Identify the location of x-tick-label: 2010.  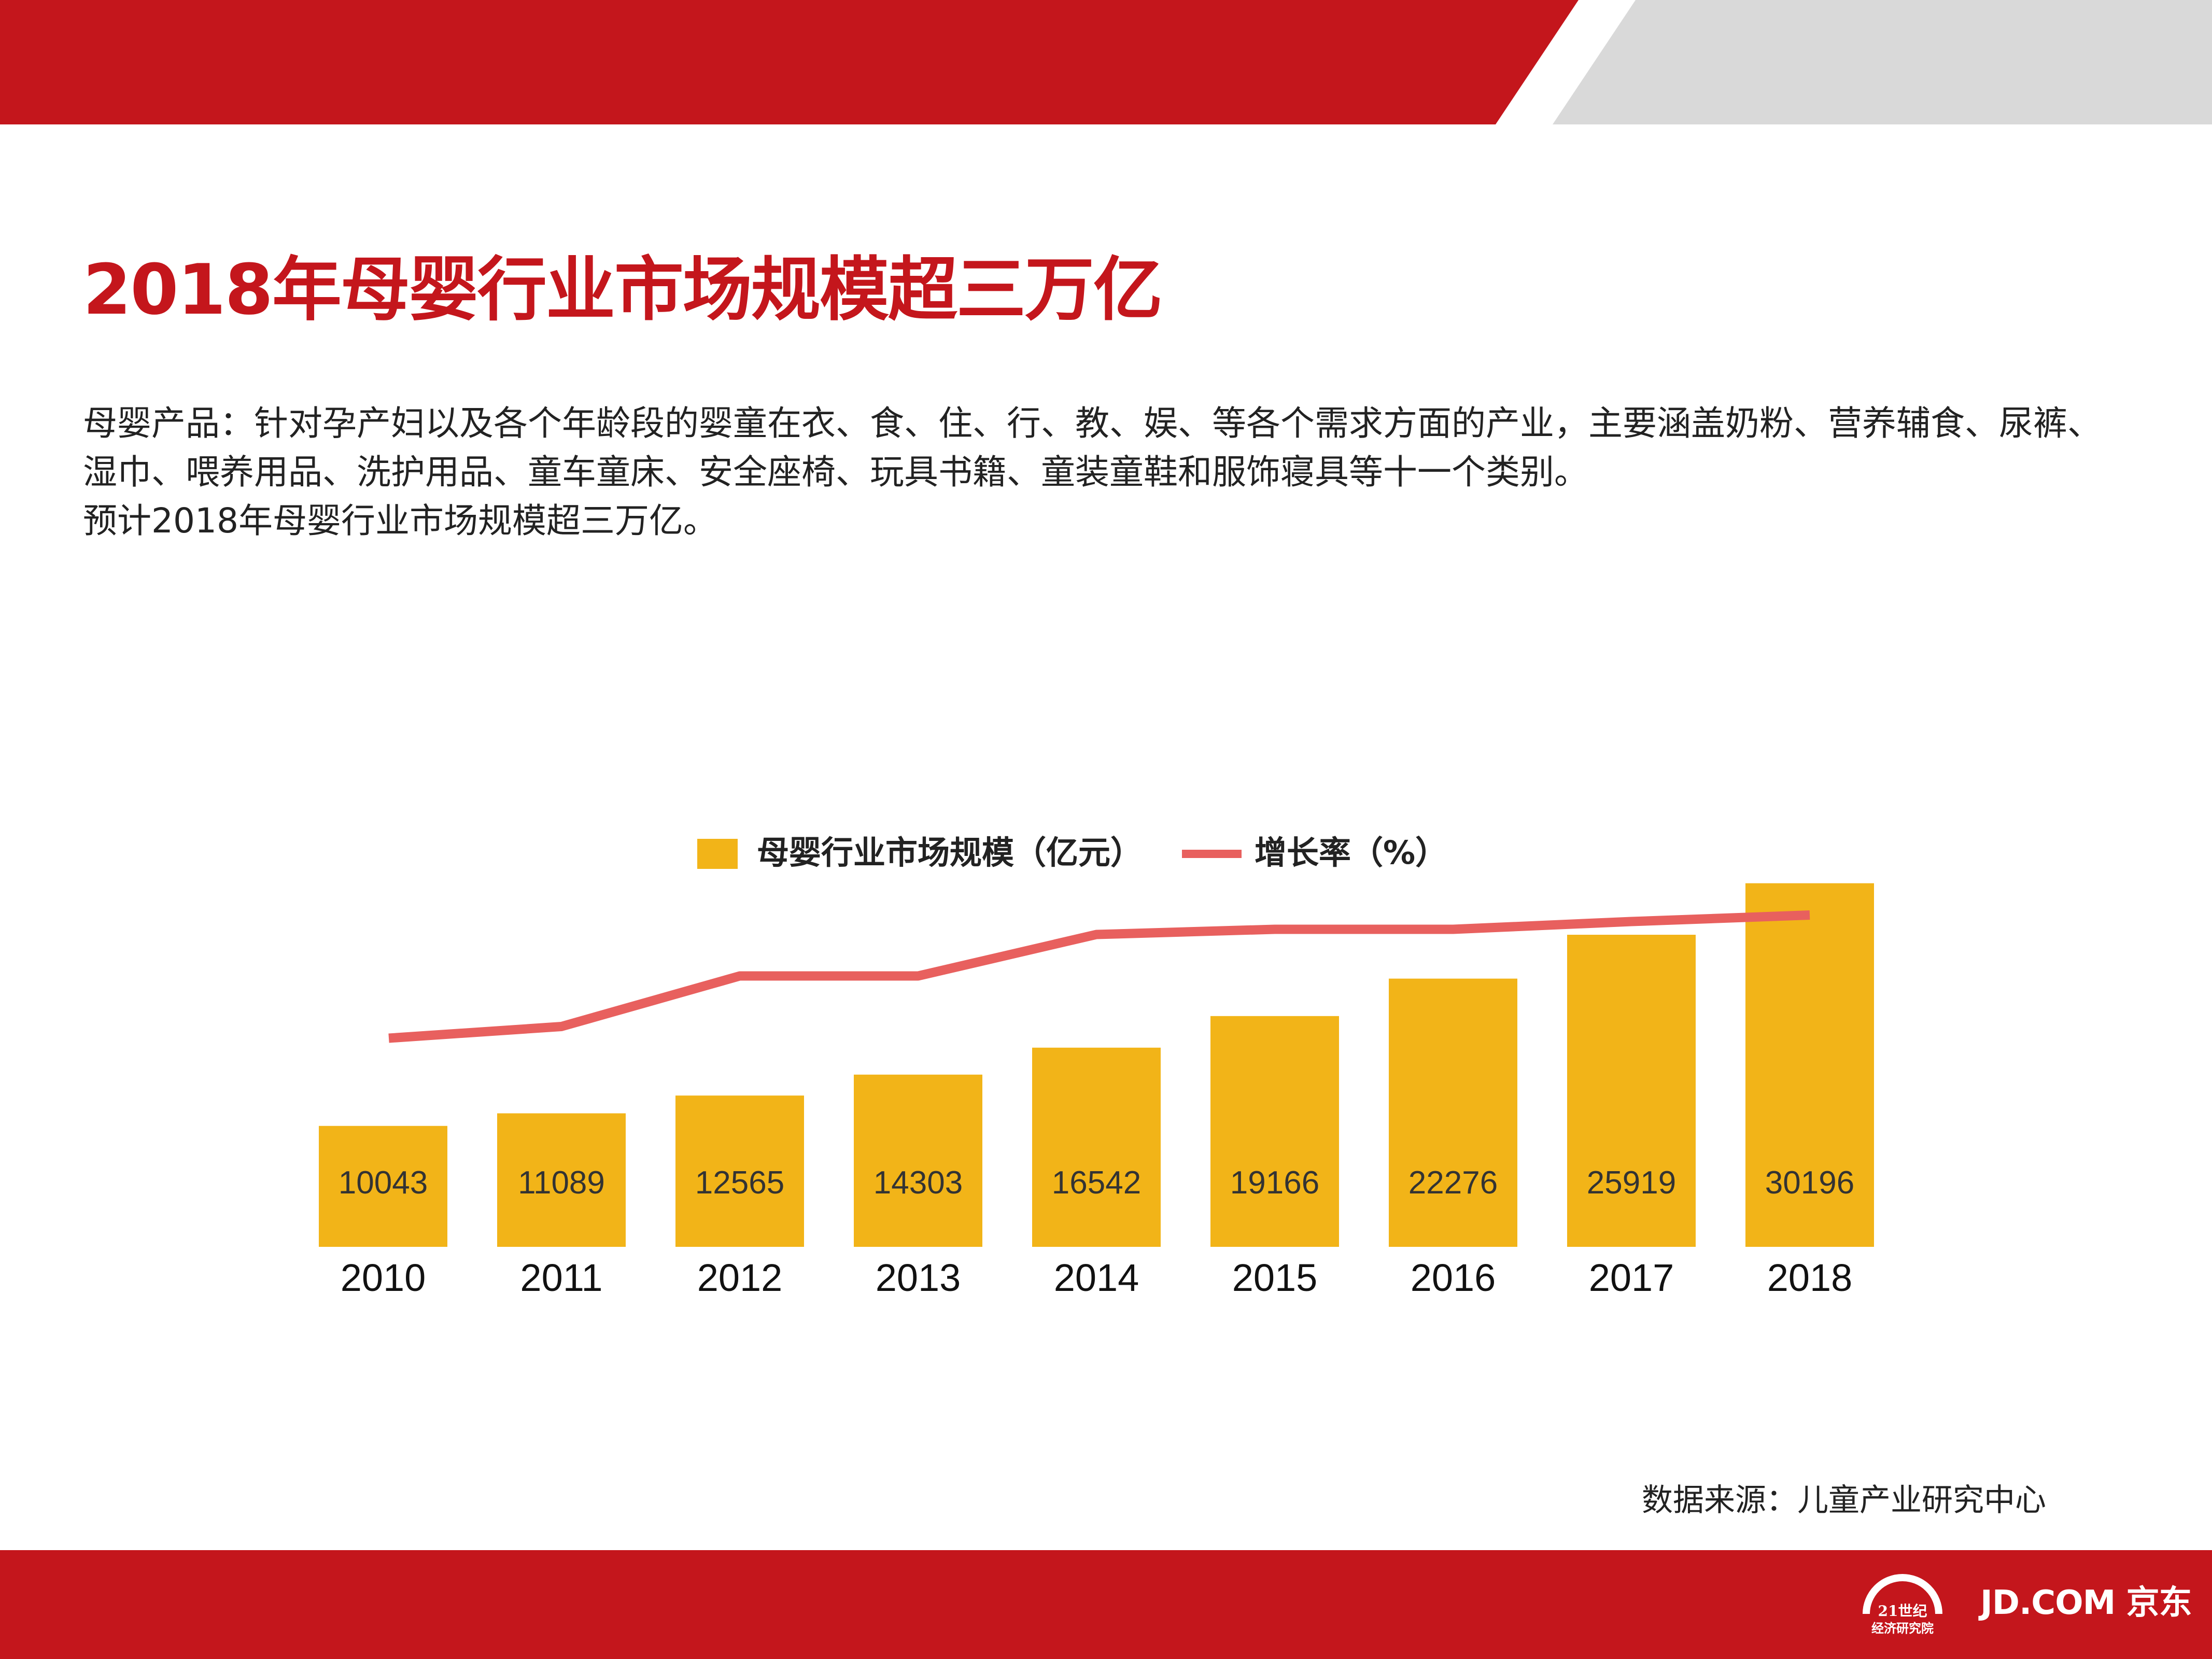
(383, 1277).